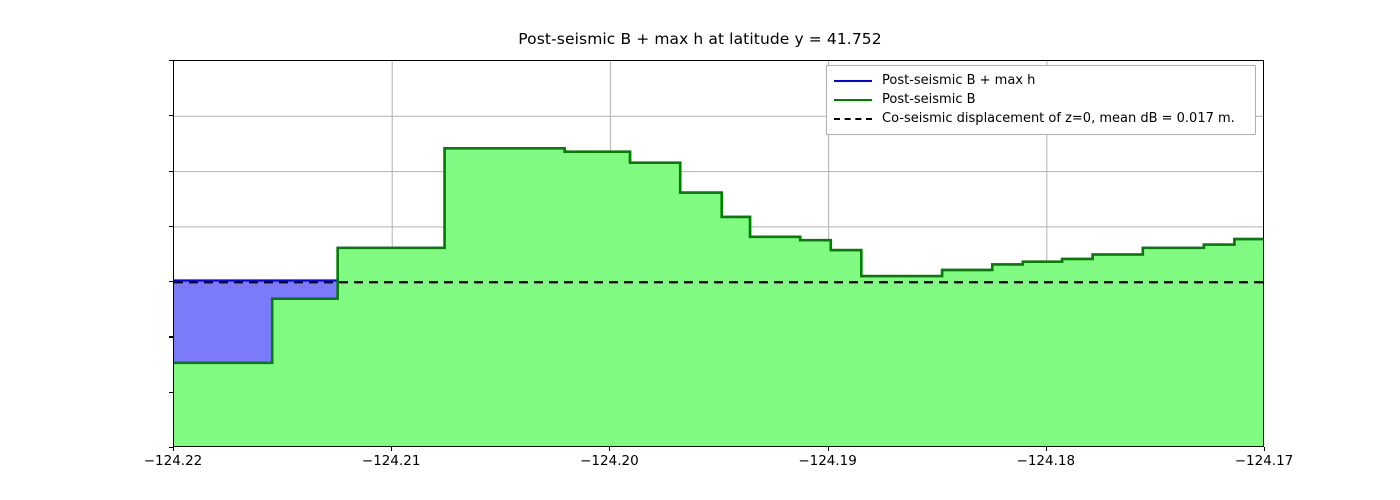 This screenshot has height=500, width=1400. What do you see at coordinates (853, 81) in the screenshot?
I see `legend-swatch-blue` at bounding box center [853, 81].